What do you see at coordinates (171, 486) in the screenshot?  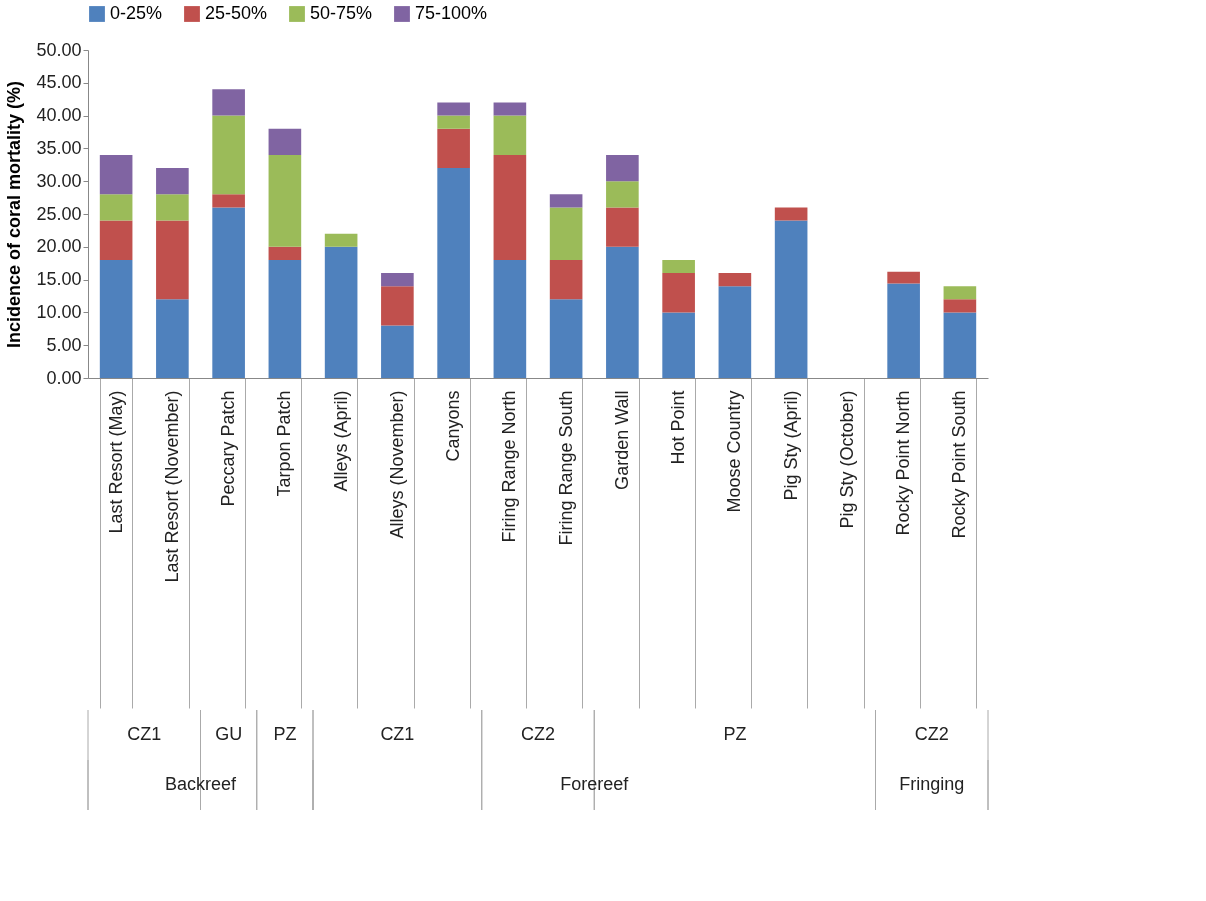 I see `x-tick-label: Last Resort (November)` at bounding box center [171, 486].